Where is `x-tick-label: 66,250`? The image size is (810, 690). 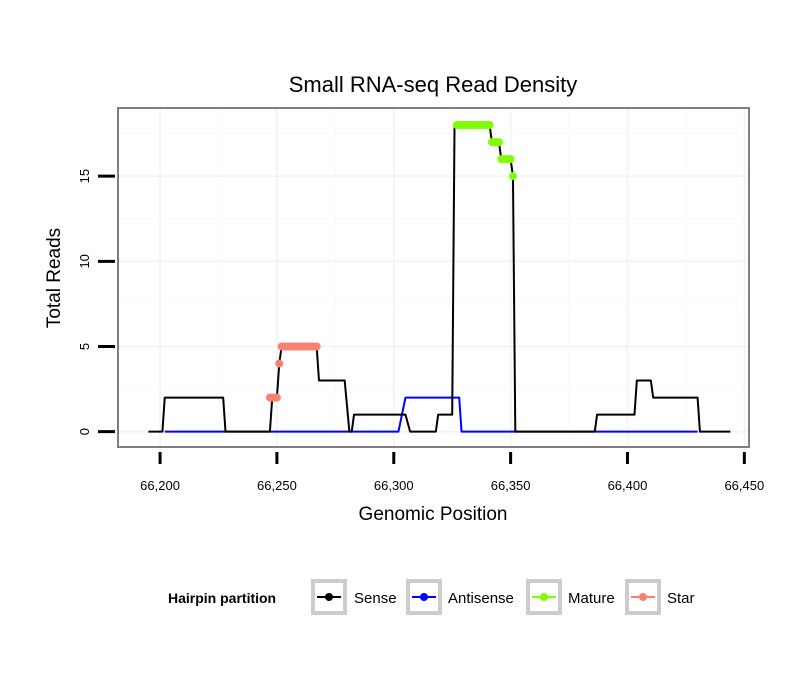 x-tick-label: 66,250 is located at coordinates (277, 485).